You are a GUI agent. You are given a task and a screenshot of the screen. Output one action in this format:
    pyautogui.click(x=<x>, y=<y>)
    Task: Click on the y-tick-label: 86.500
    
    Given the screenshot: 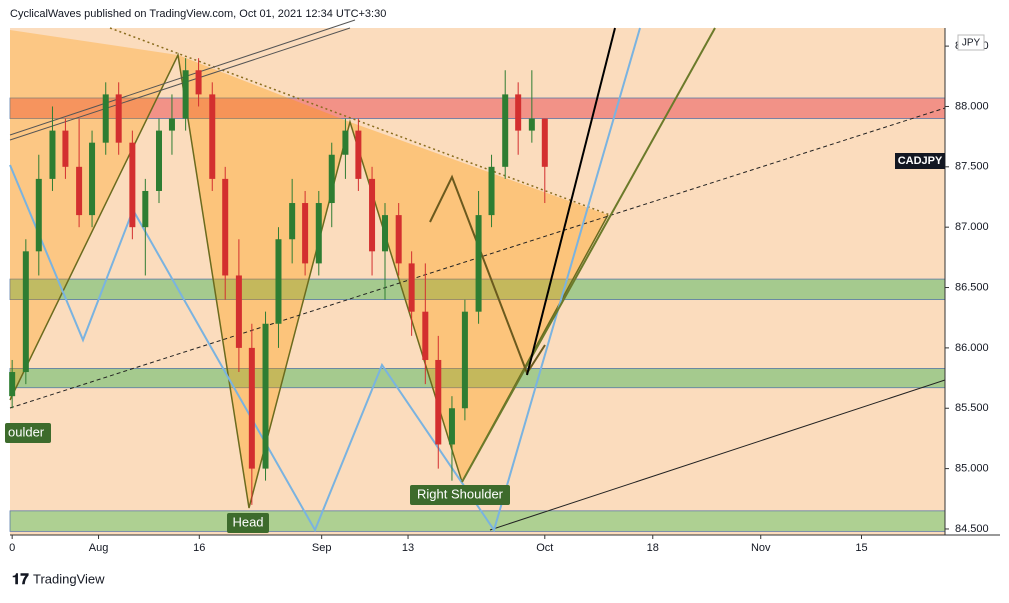 What is the action you would take?
    pyautogui.click(x=972, y=287)
    